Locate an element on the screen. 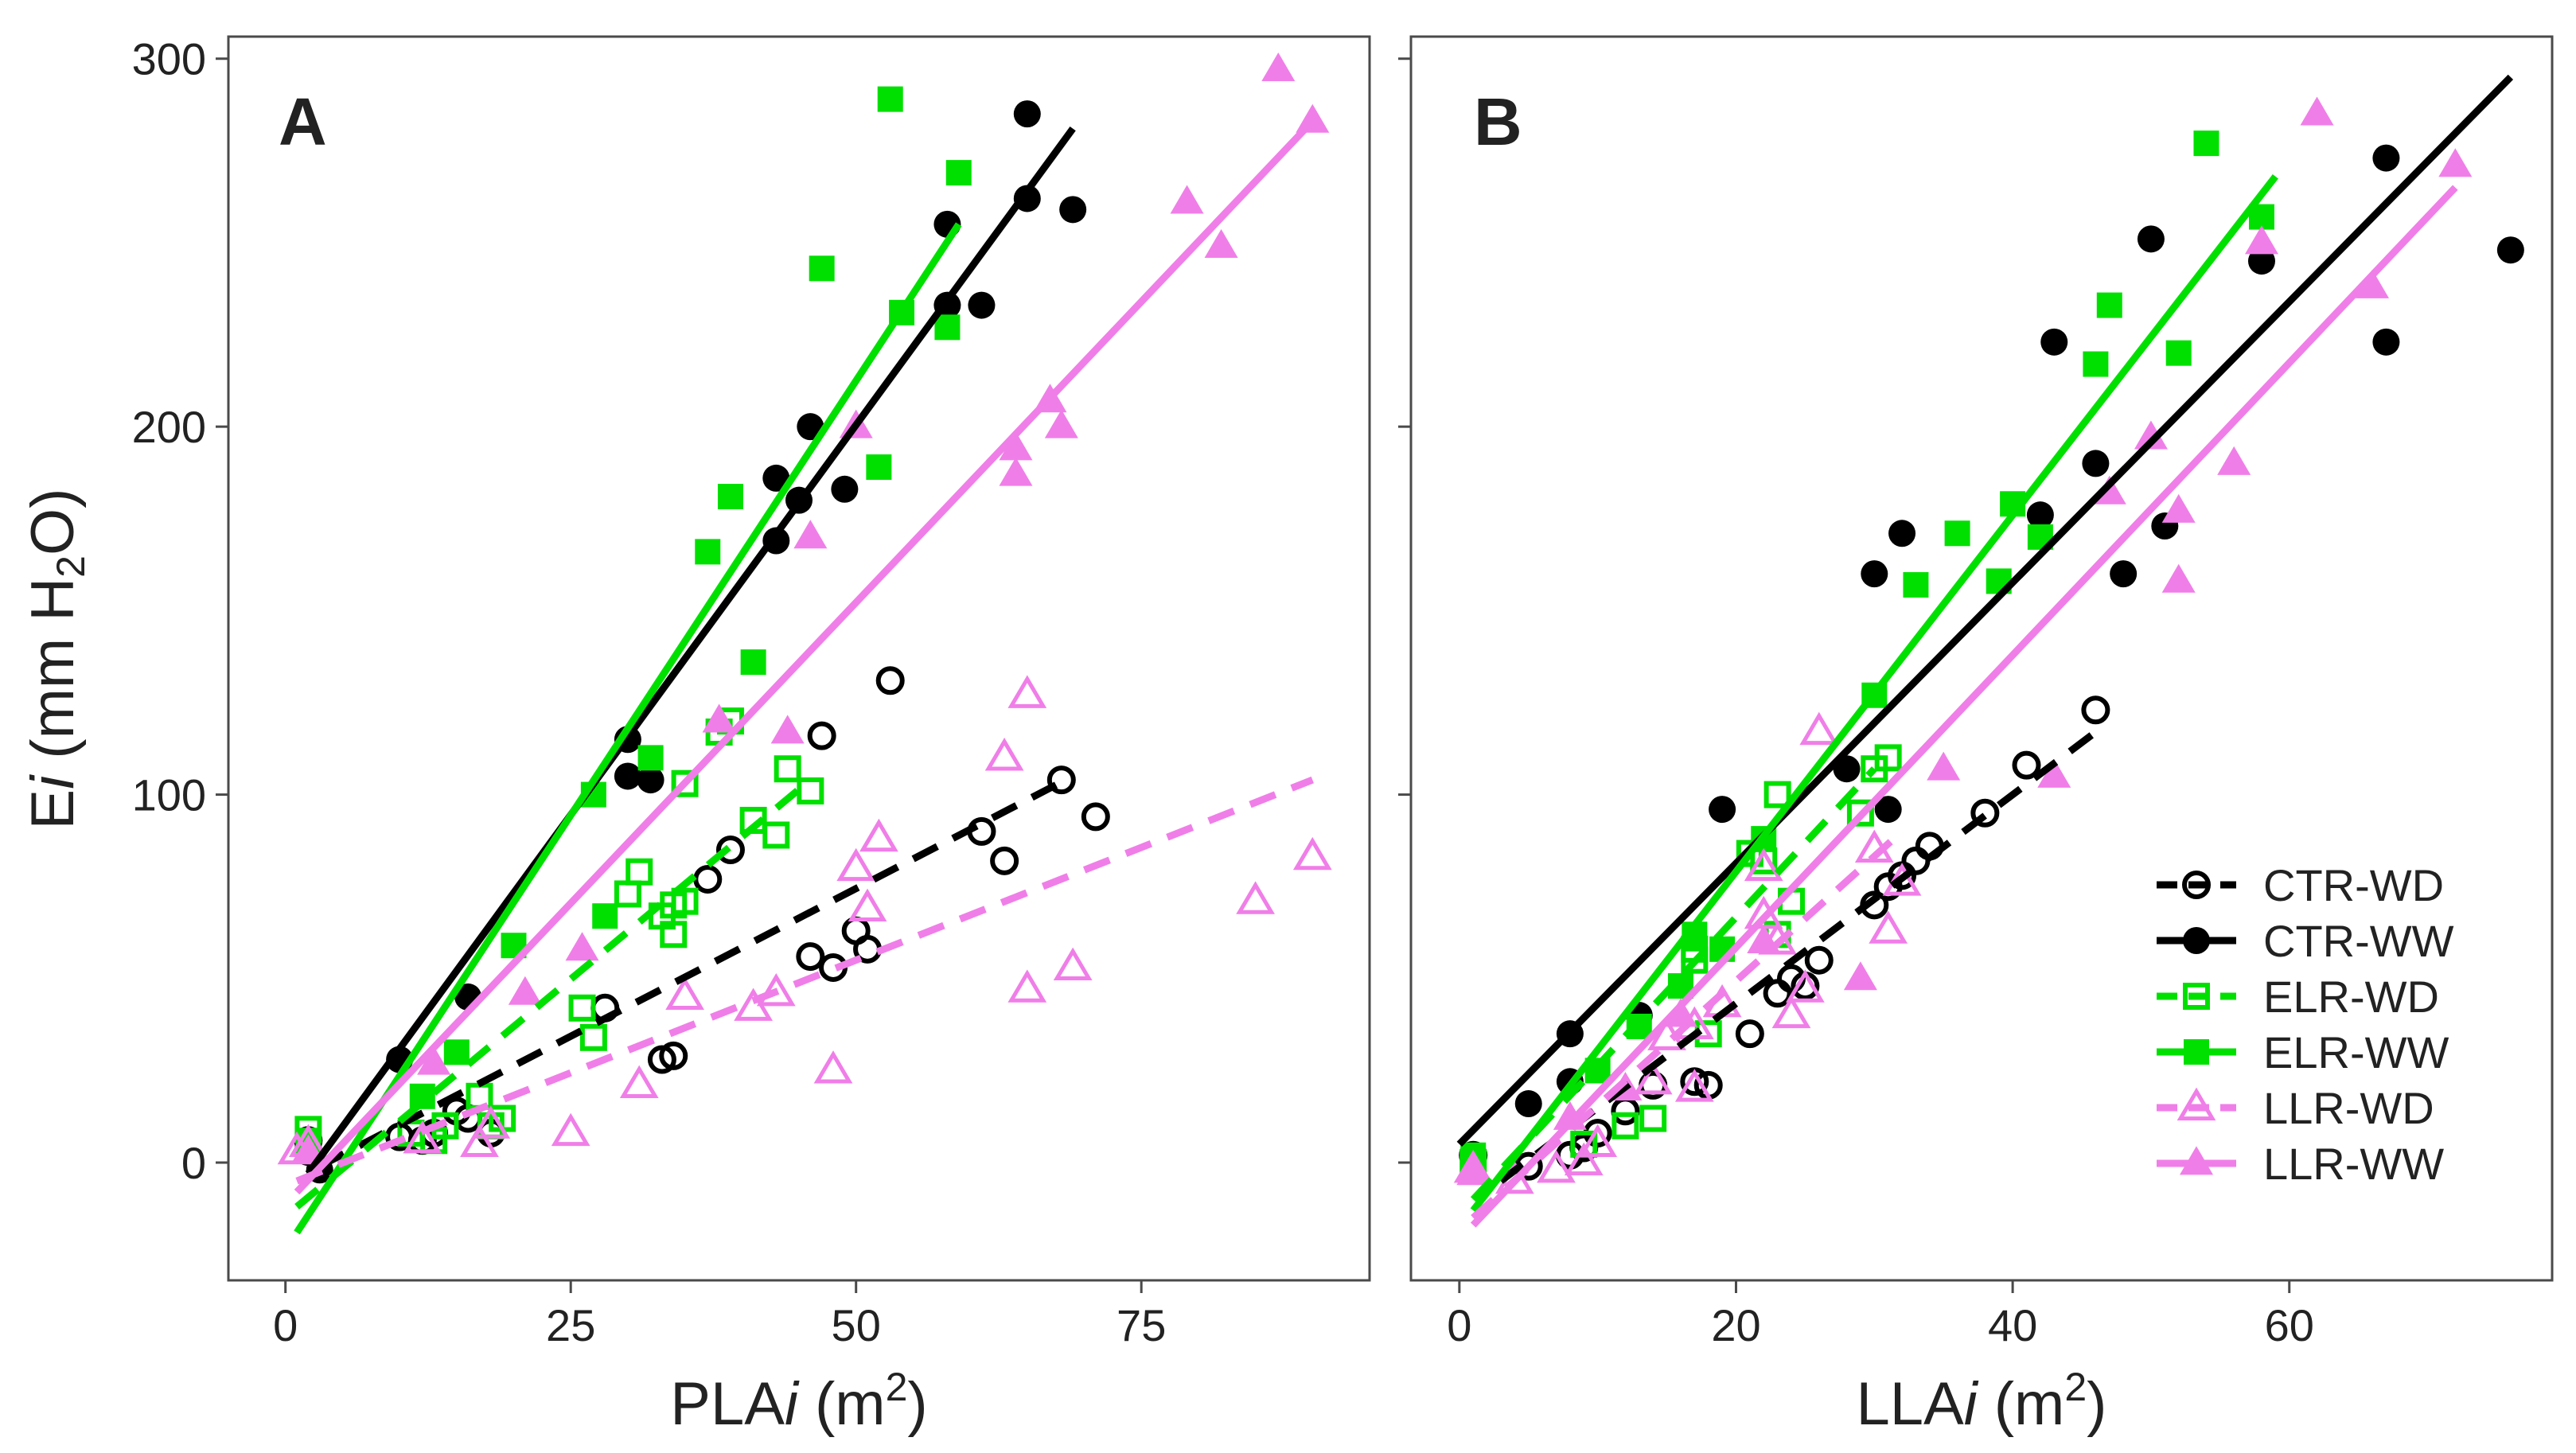 The height and width of the screenshot is (1453, 2576). legend-label-llr-wd: LLR-WD is located at coordinates (2348, 1108).